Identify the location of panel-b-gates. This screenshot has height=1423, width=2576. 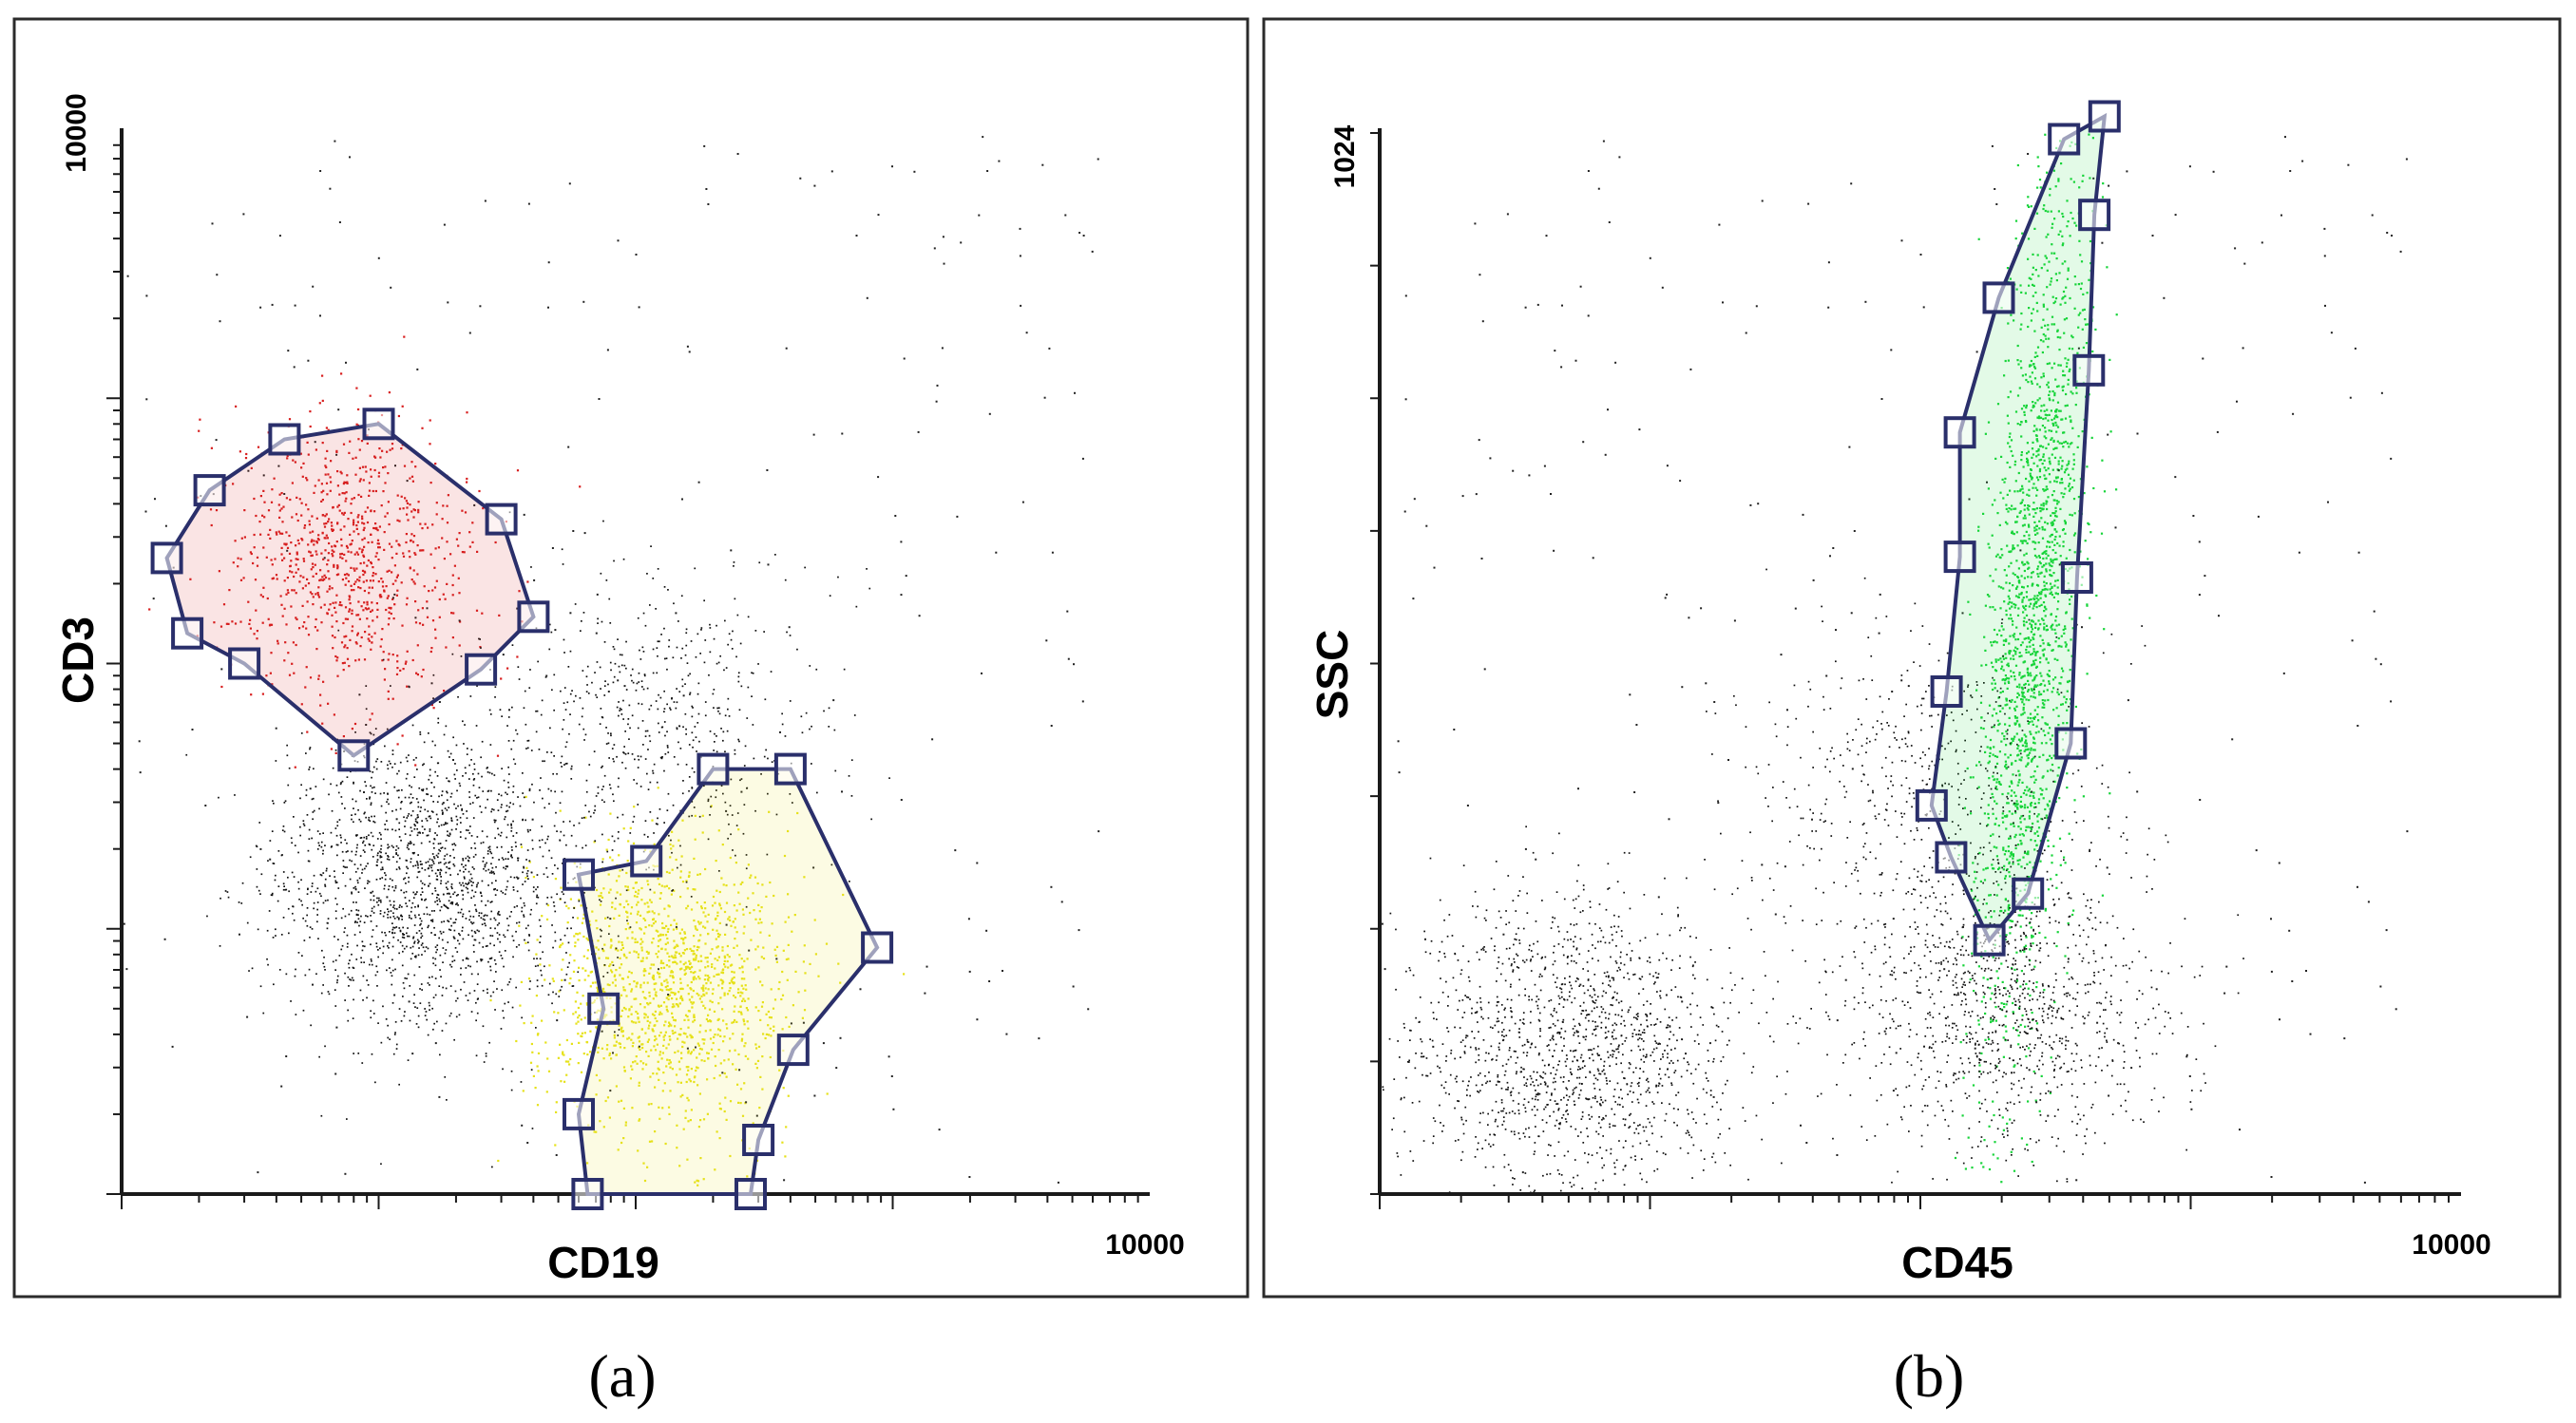
(2018, 528).